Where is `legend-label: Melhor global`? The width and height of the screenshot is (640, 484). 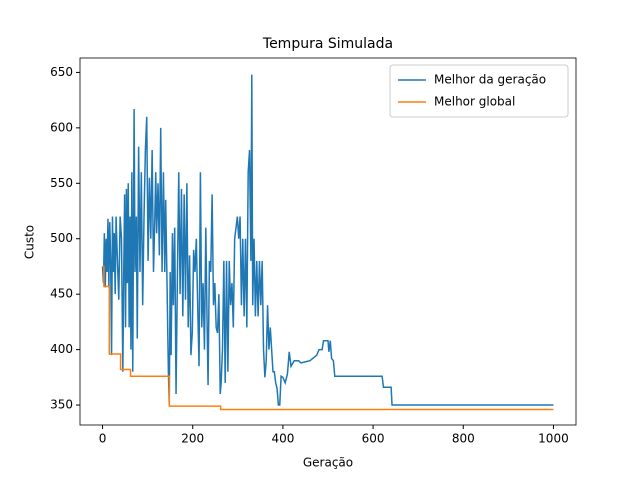 legend-label: Melhor global is located at coordinates (474, 102).